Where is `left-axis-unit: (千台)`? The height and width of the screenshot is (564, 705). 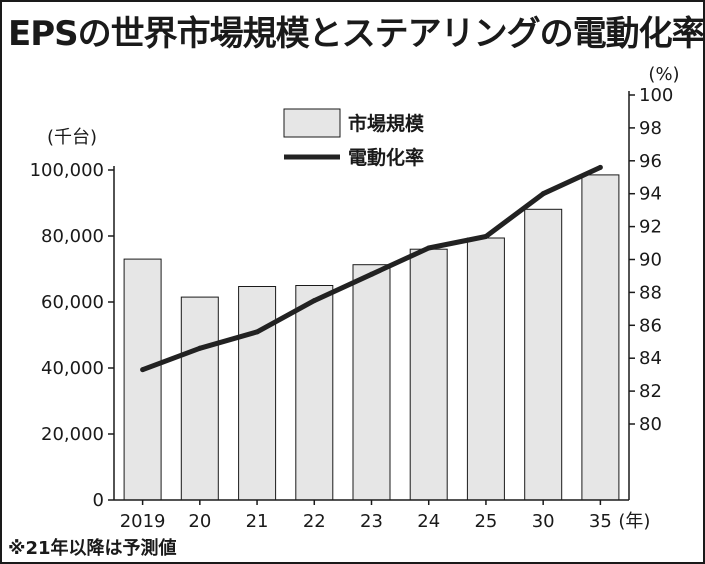 left-axis-unit: (千台) is located at coordinates (72, 137).